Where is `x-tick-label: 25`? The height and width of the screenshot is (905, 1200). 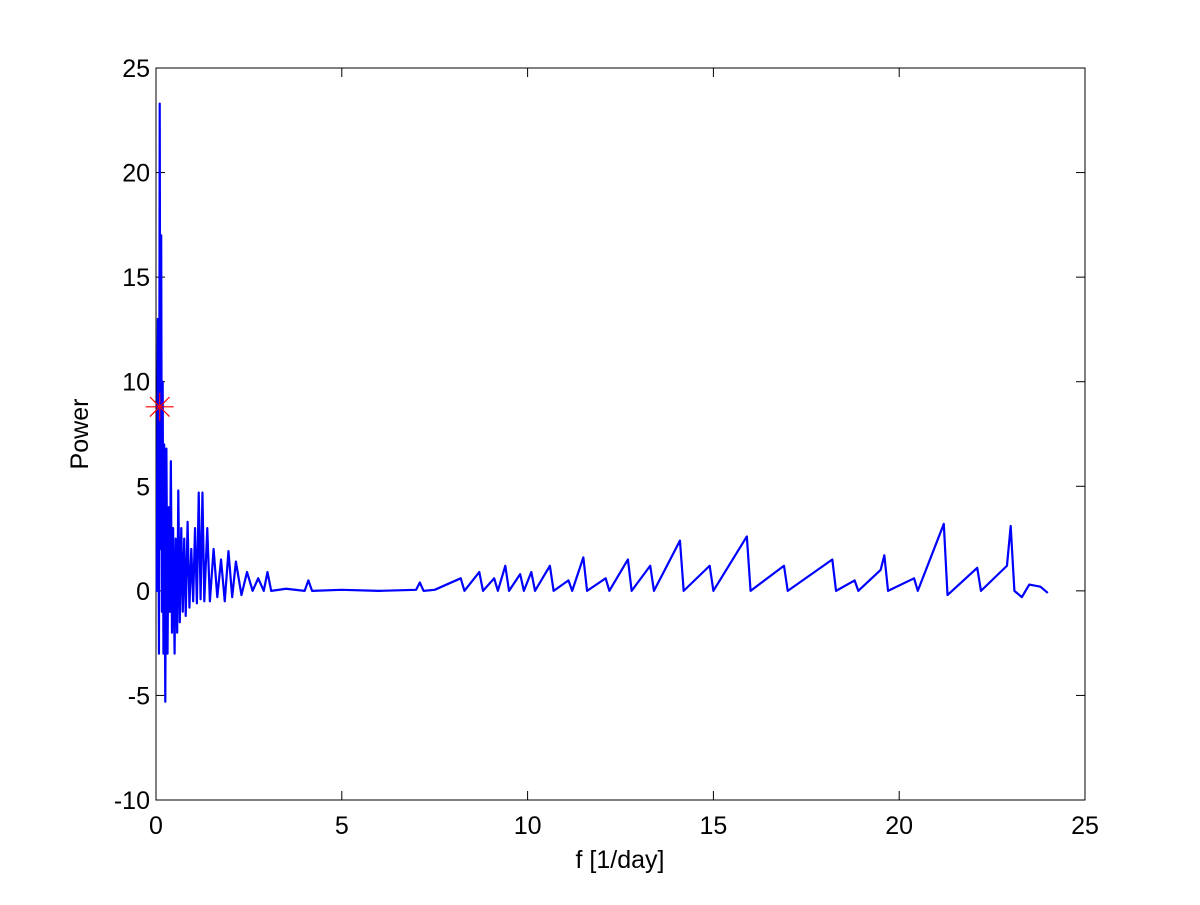 x-tick-label: 25 is located at coordinates (1085, 826).